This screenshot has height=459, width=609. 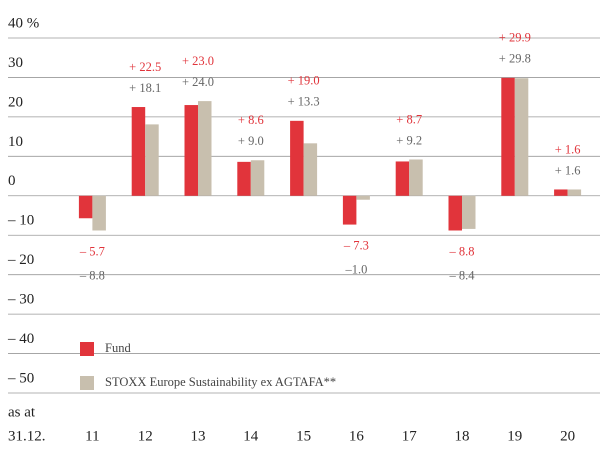 What do you see at coordinates (462, 275) in the screenshot?
I see `value-label: – 8.4` at bounding box center [462, 275].